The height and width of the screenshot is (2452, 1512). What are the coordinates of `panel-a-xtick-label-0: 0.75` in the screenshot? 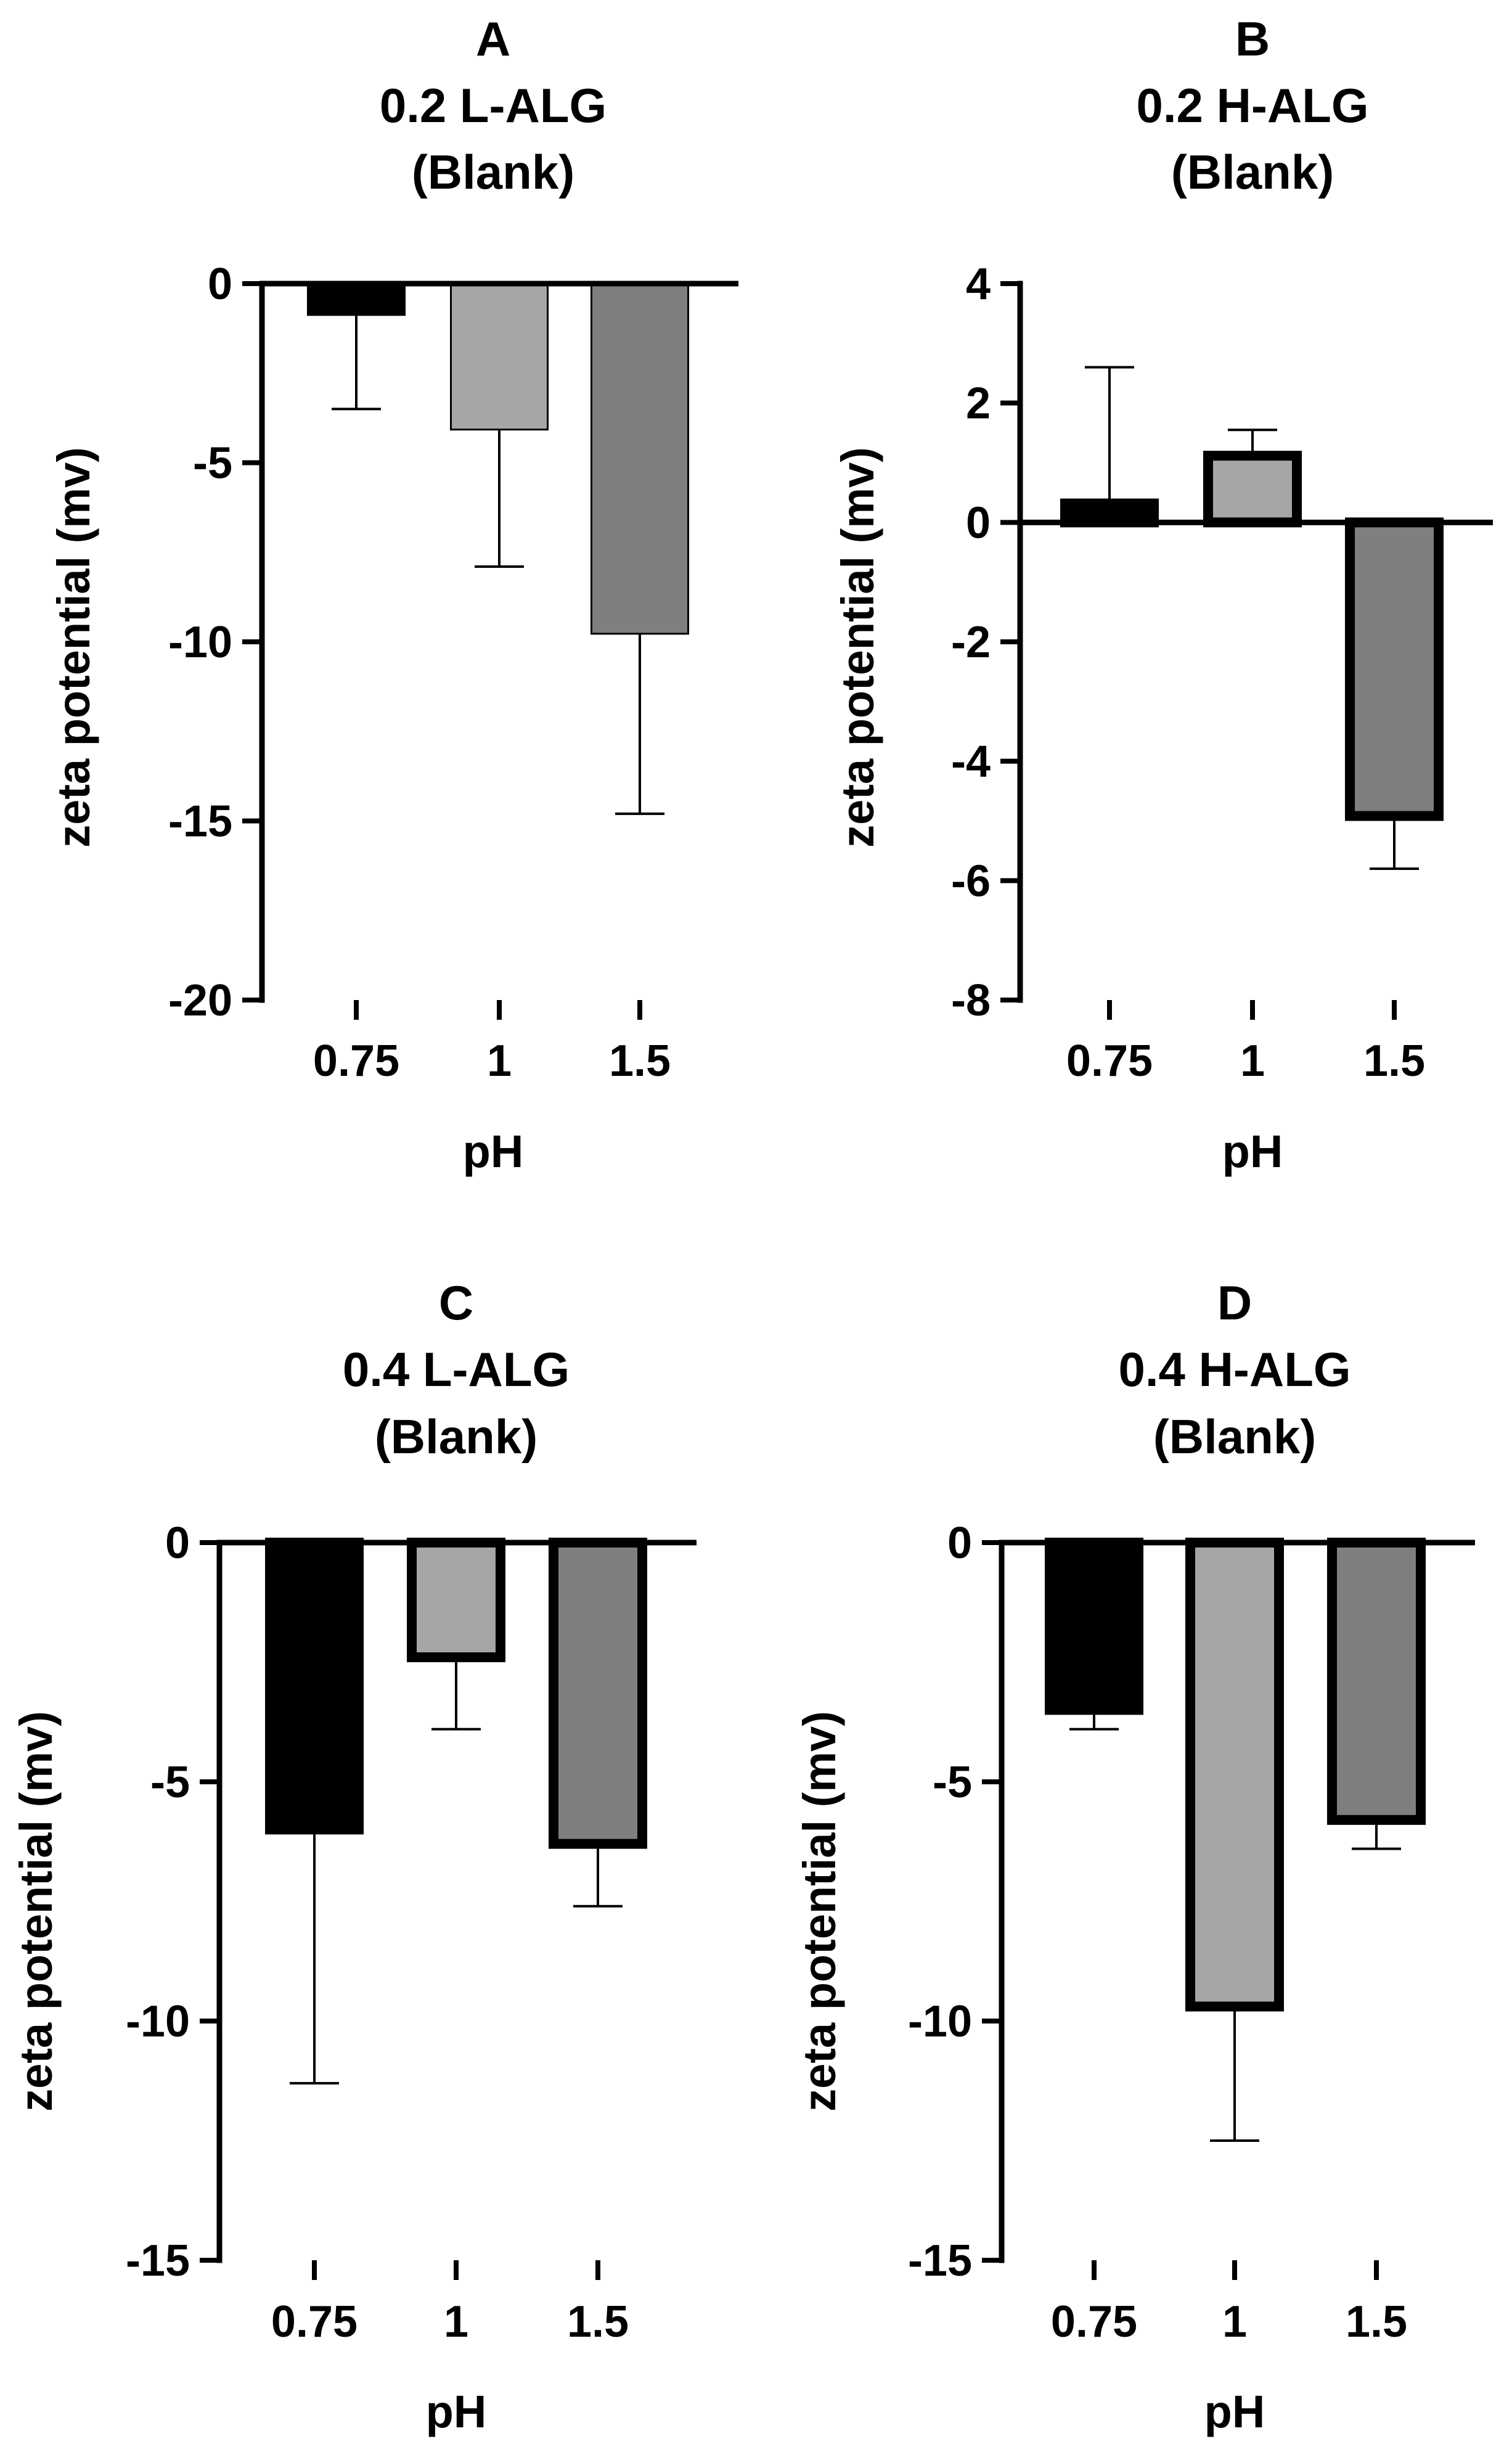 It's located at (356, 1061).